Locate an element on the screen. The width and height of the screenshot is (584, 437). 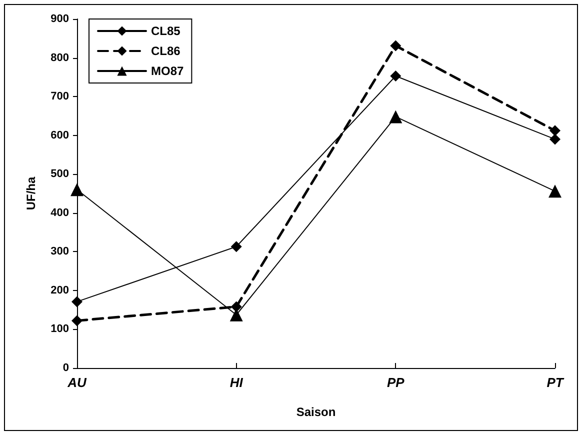
x-tick-label: HI is located at coordinates (237, 382).